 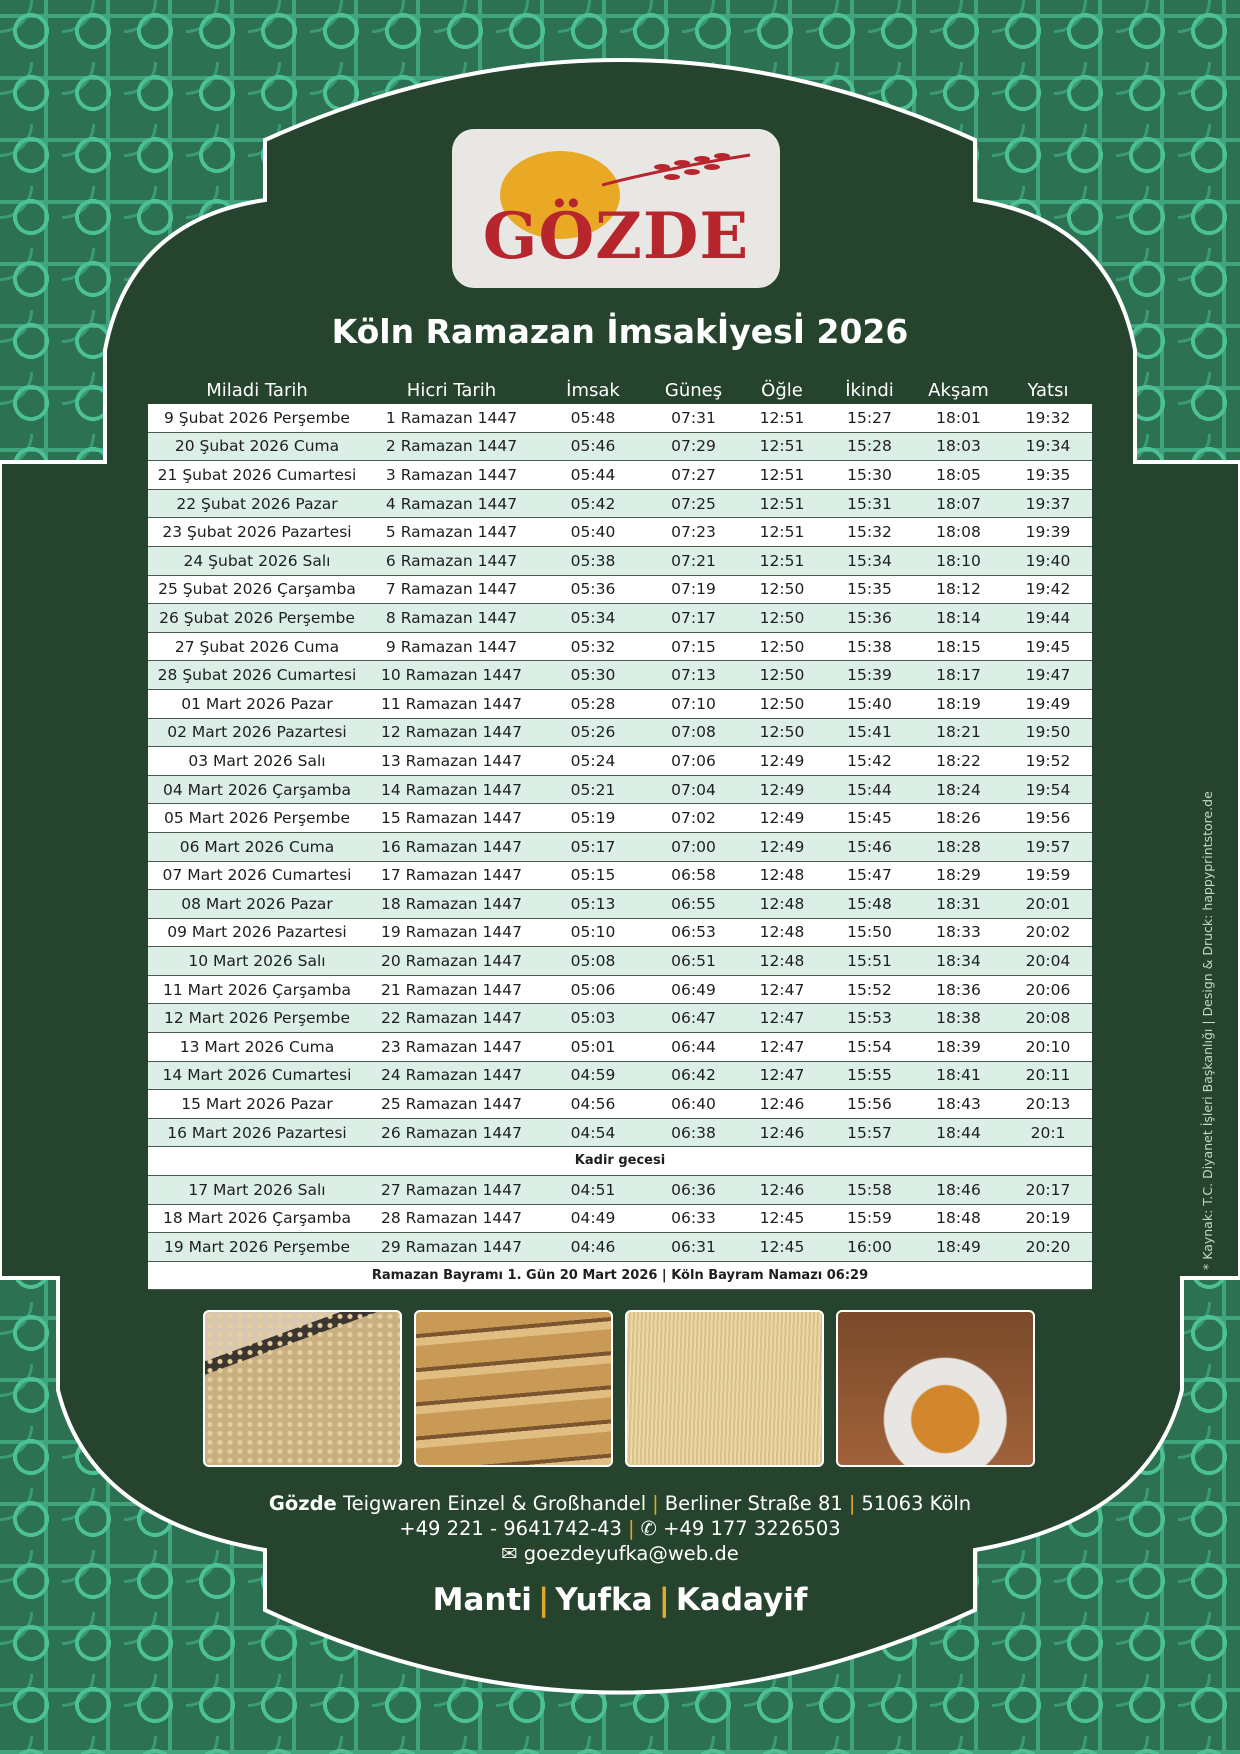 What do you see at coordinates (257, 617) in the screenshot?
I see `table-cell: 26 Şubat 2026 Perşembe` at bounding box center [257, 617].